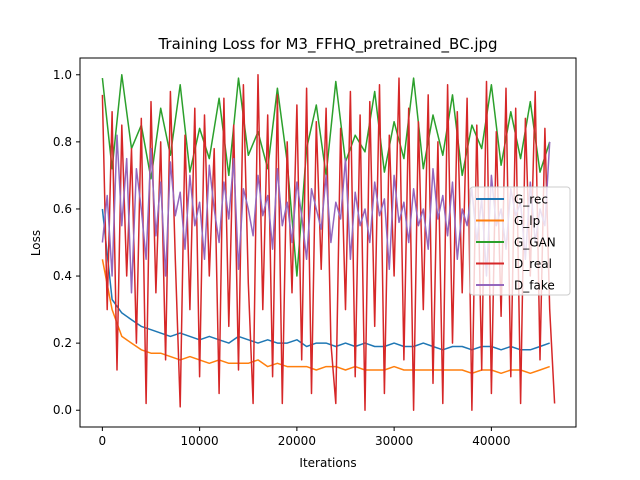 The height and width of the screenshot is (480, 640). Describe the element at coordinates (534, 286) in the screenshot. I see `legend-label: D_fake` at that location.